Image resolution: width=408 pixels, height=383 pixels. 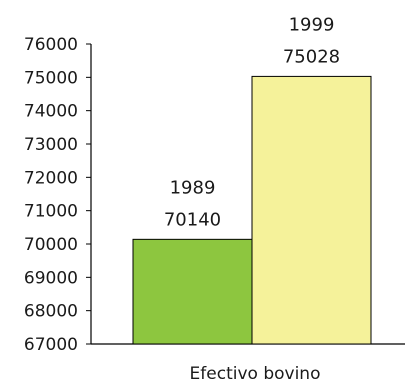 What do you see at coordinates (193, 187) in the screenshot?
I see `bar-year-label: 1989` at bounding box center [193, 187].